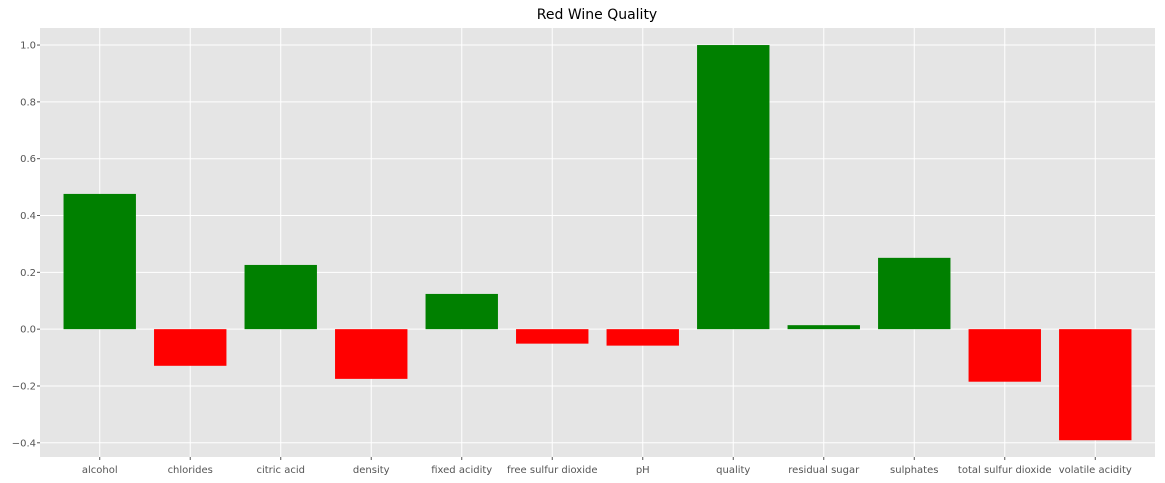 The height and width of the screenshot is (483, 1165). I want to click on bar-volatile-acidity, so click(1095, 385).